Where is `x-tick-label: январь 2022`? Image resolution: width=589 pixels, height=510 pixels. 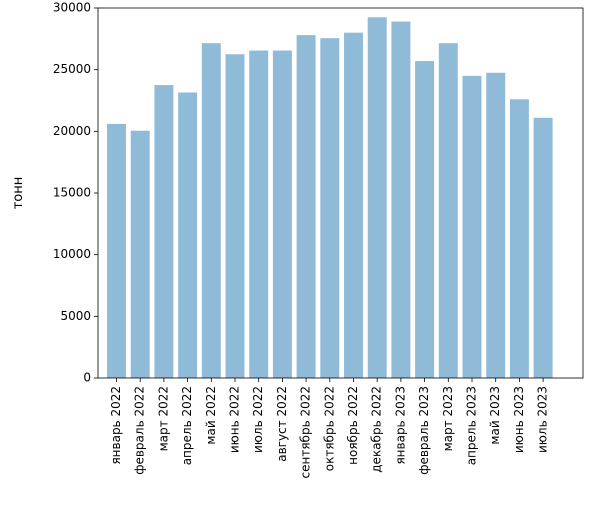
x-tick-label: январь 2022 is located at coordinates (116, 425).